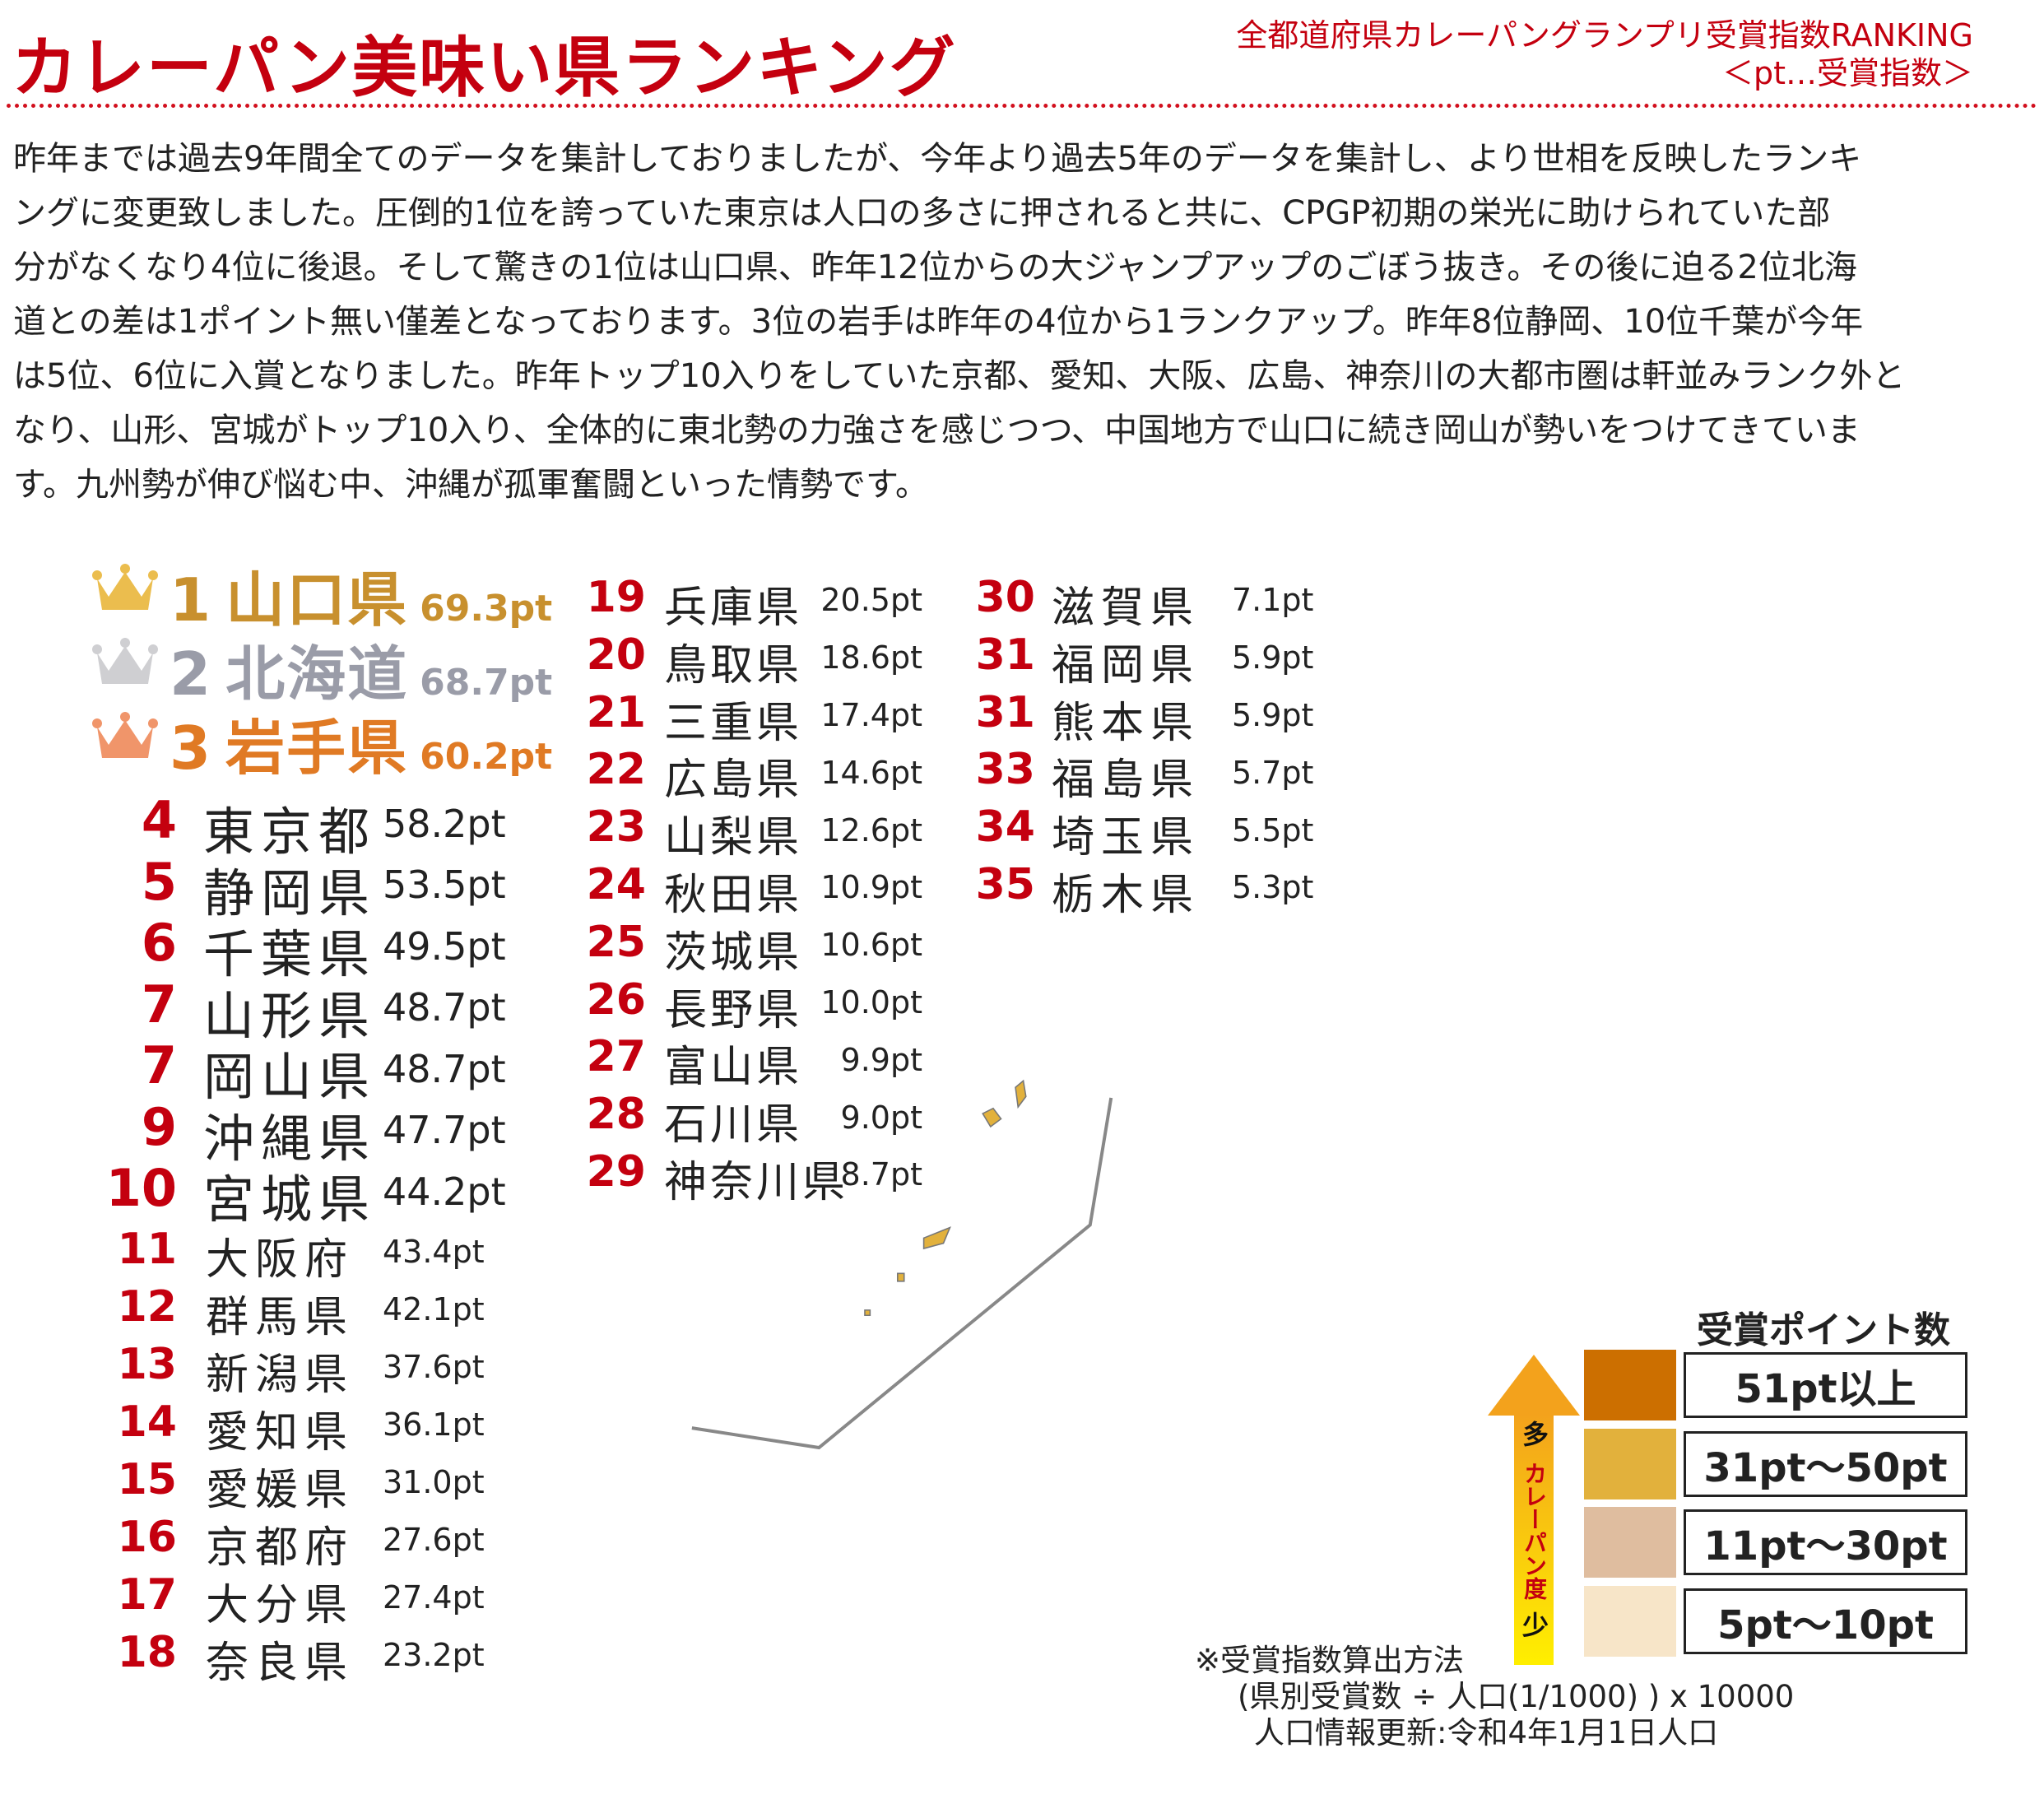 The width and height of the screenshot is (2044, 1804). Describe the element at coordinates (1126, 723) in the screenshot. I see `prefecture-name: 熊本県` at that location.